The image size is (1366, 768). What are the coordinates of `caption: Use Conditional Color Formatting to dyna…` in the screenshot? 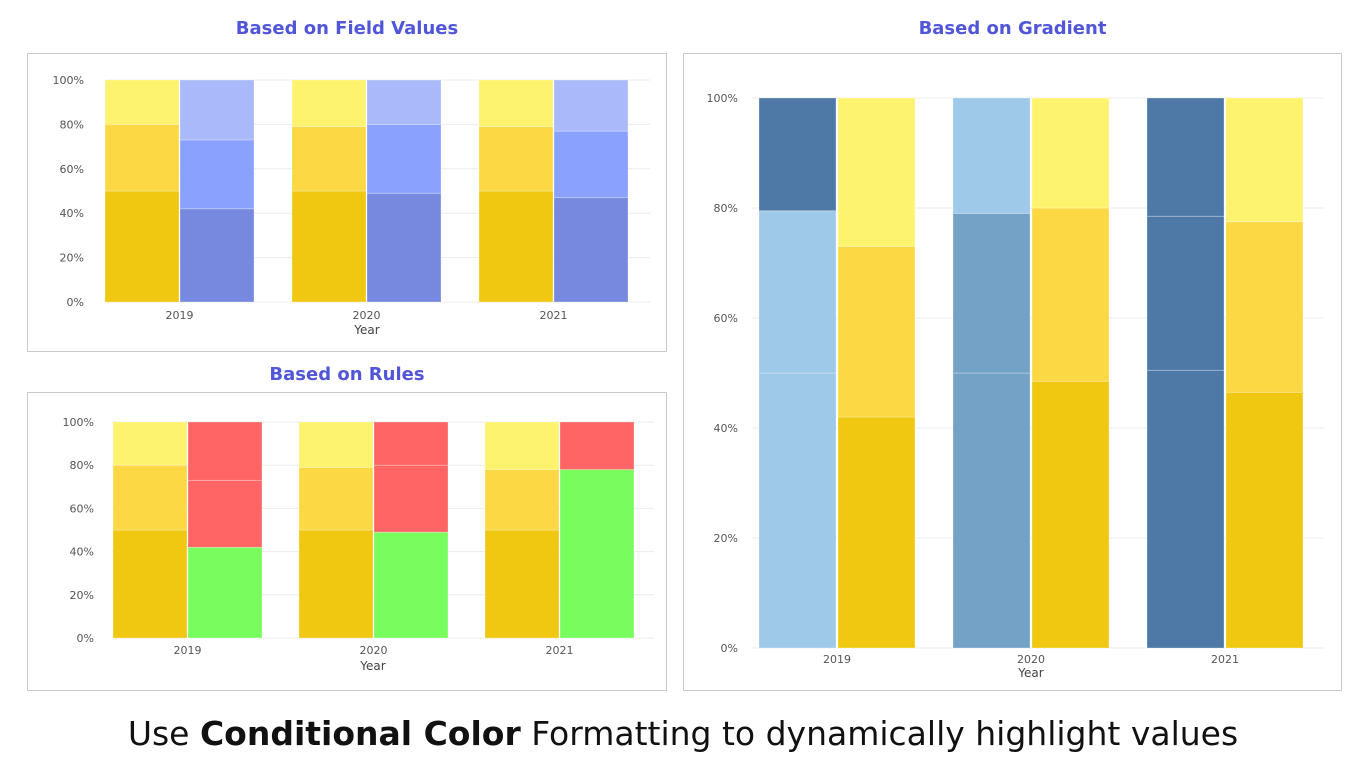 It's located at (683, 733).